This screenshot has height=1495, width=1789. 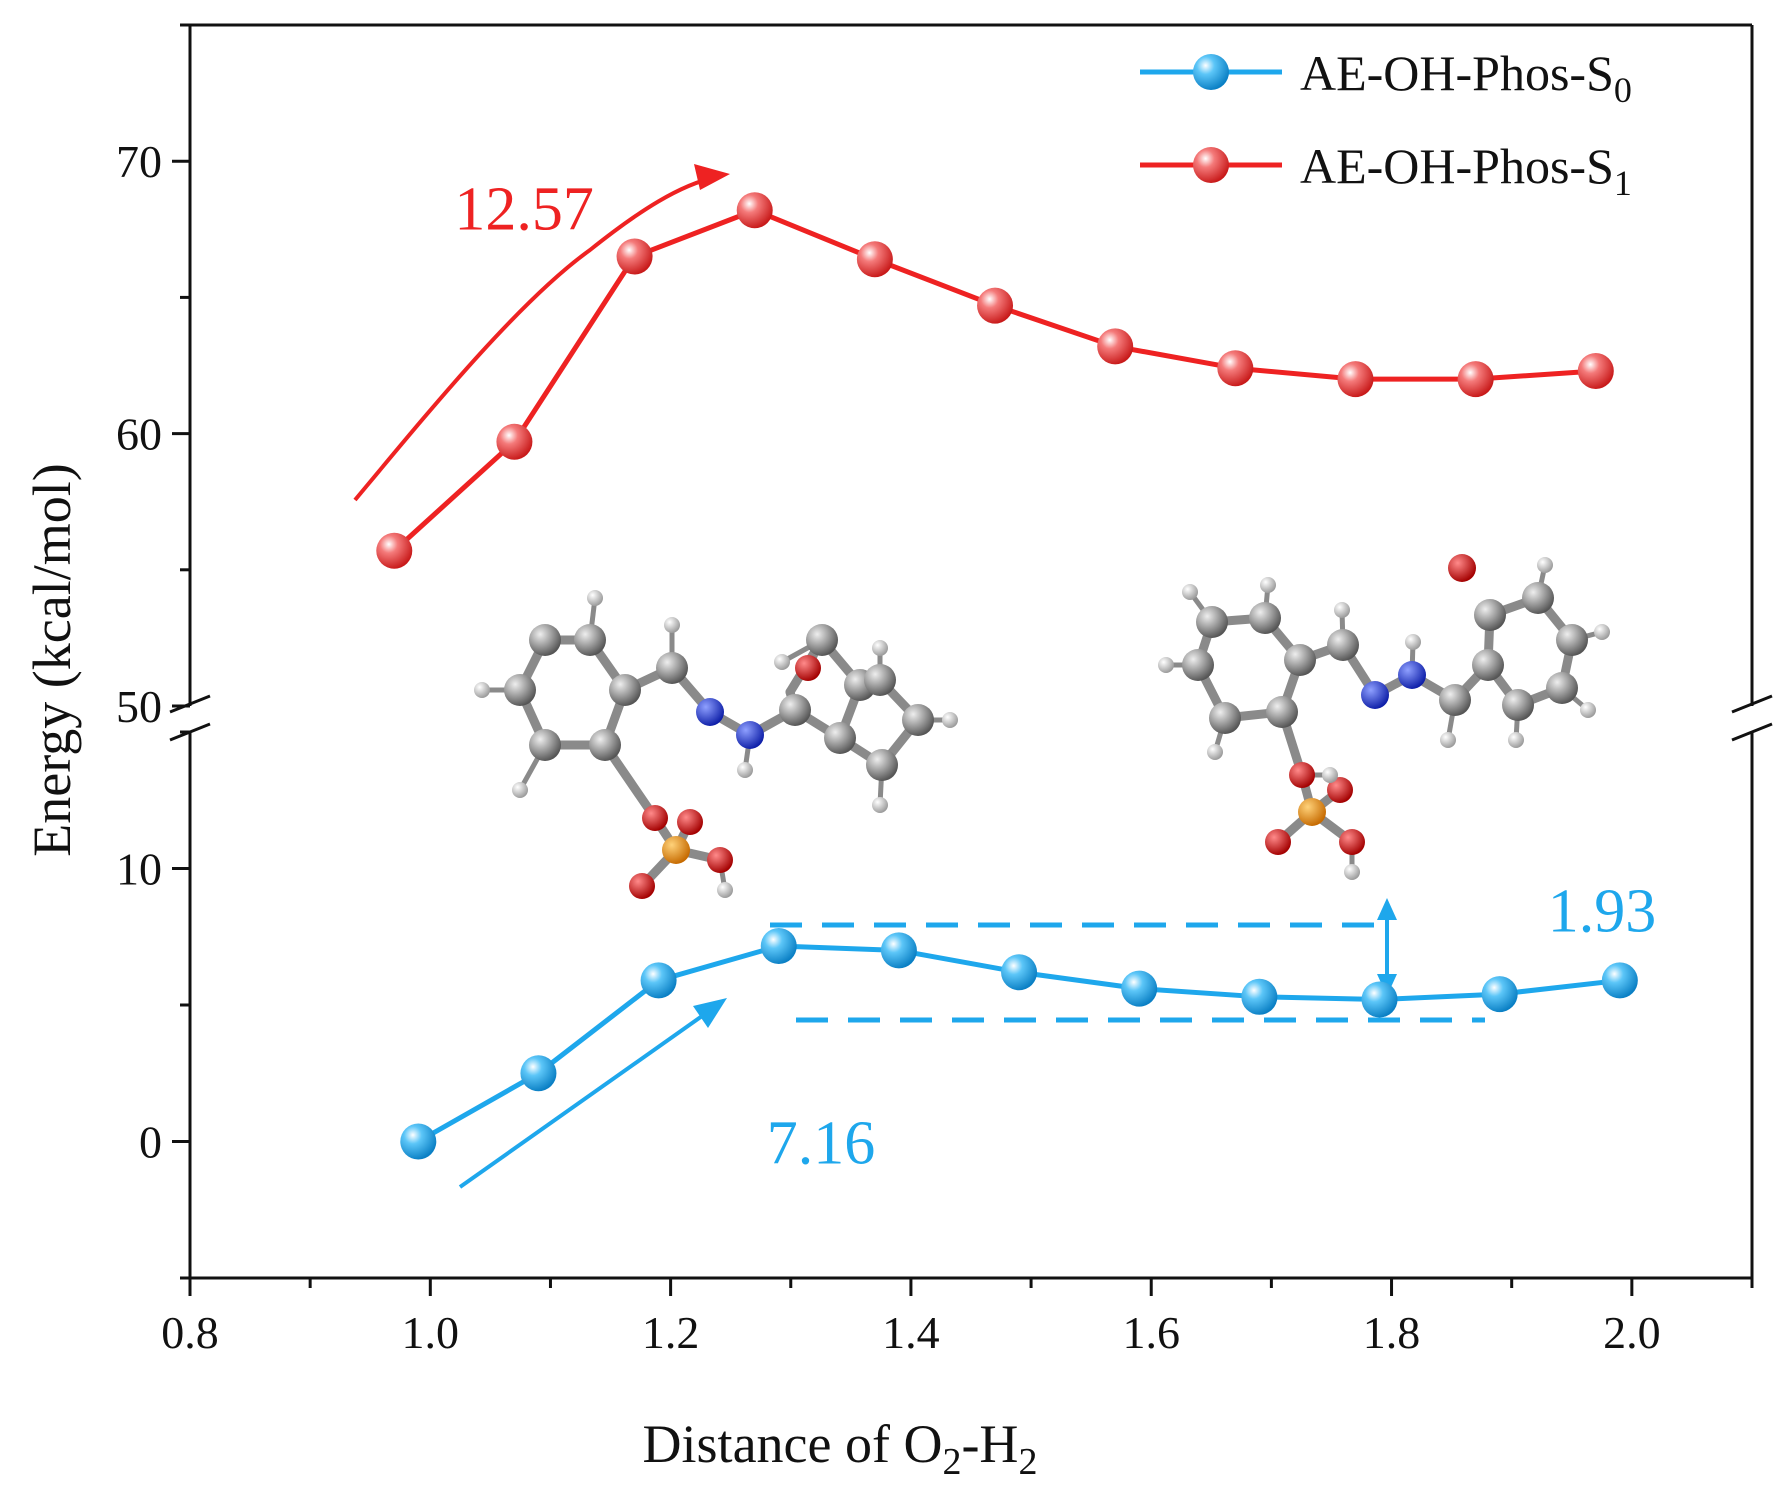 I want to click on legend-item-s1: AE-OH-Phos-S1, so click(x=1386, y=170).